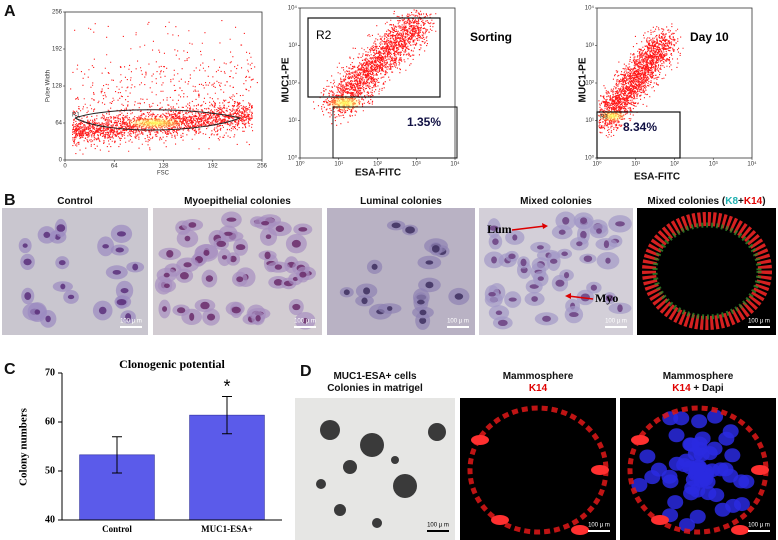 This screenshot has height=540, width=778. I want to click on y-tick-label: 192, so click(57, 50).